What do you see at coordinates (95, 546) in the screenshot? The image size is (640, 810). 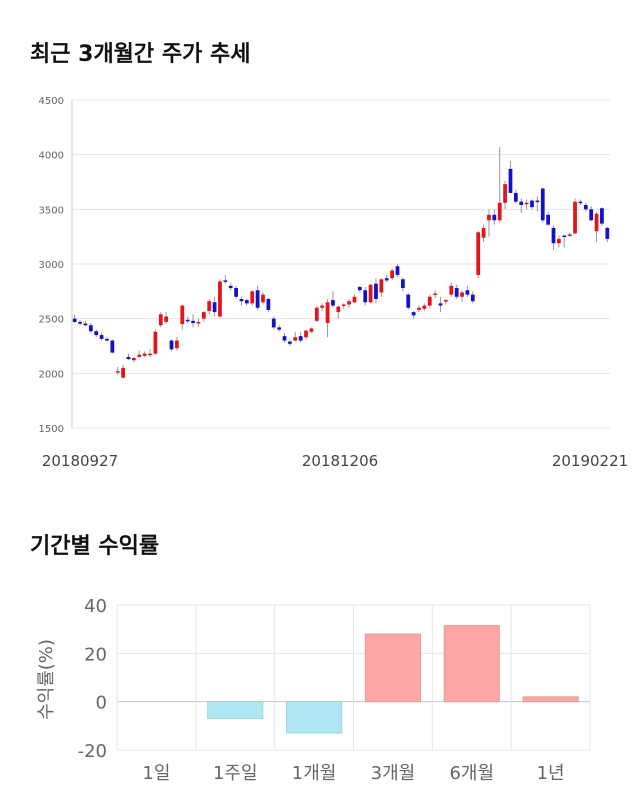 I see `returns-title: 기간별 수익률` at bounding box center [95, 546].